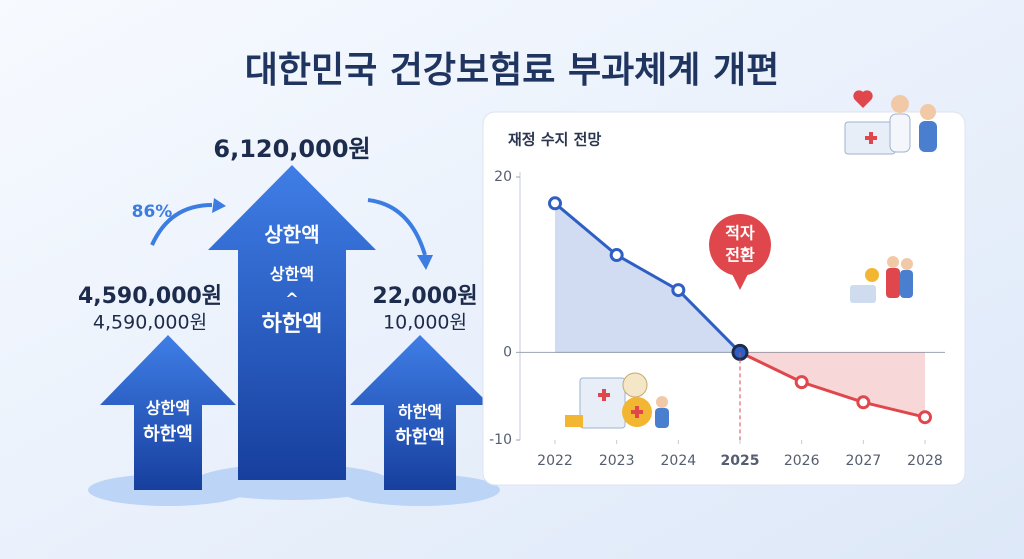  Describe the element at coordinates (555, 461) in the screenshot. I see `x-tick-label: 2022` at that location.